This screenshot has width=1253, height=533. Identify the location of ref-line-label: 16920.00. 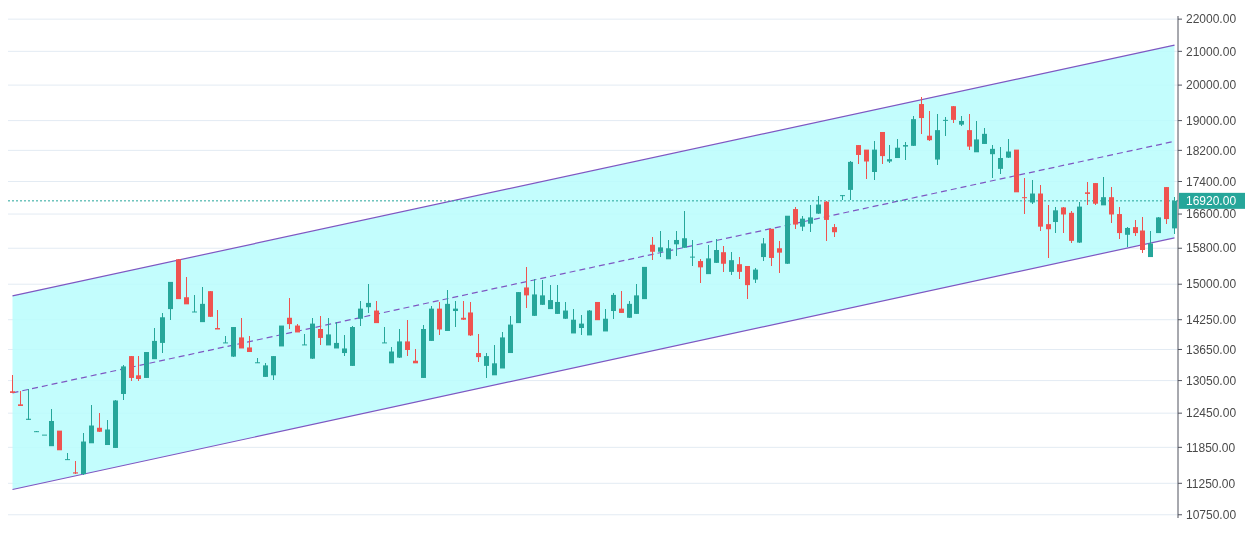
(1211, 201).